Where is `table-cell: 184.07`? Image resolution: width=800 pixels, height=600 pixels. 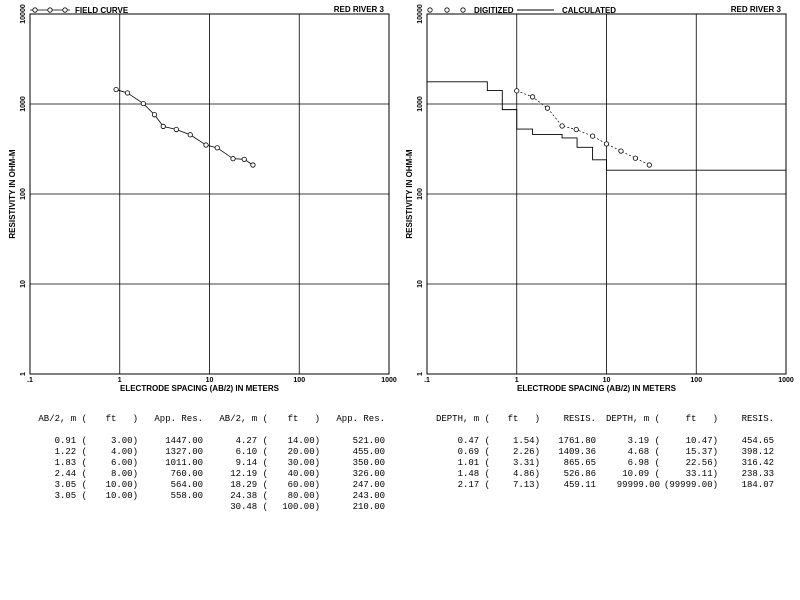 table-cell: 184.07 is located at coordinates (757, 485).